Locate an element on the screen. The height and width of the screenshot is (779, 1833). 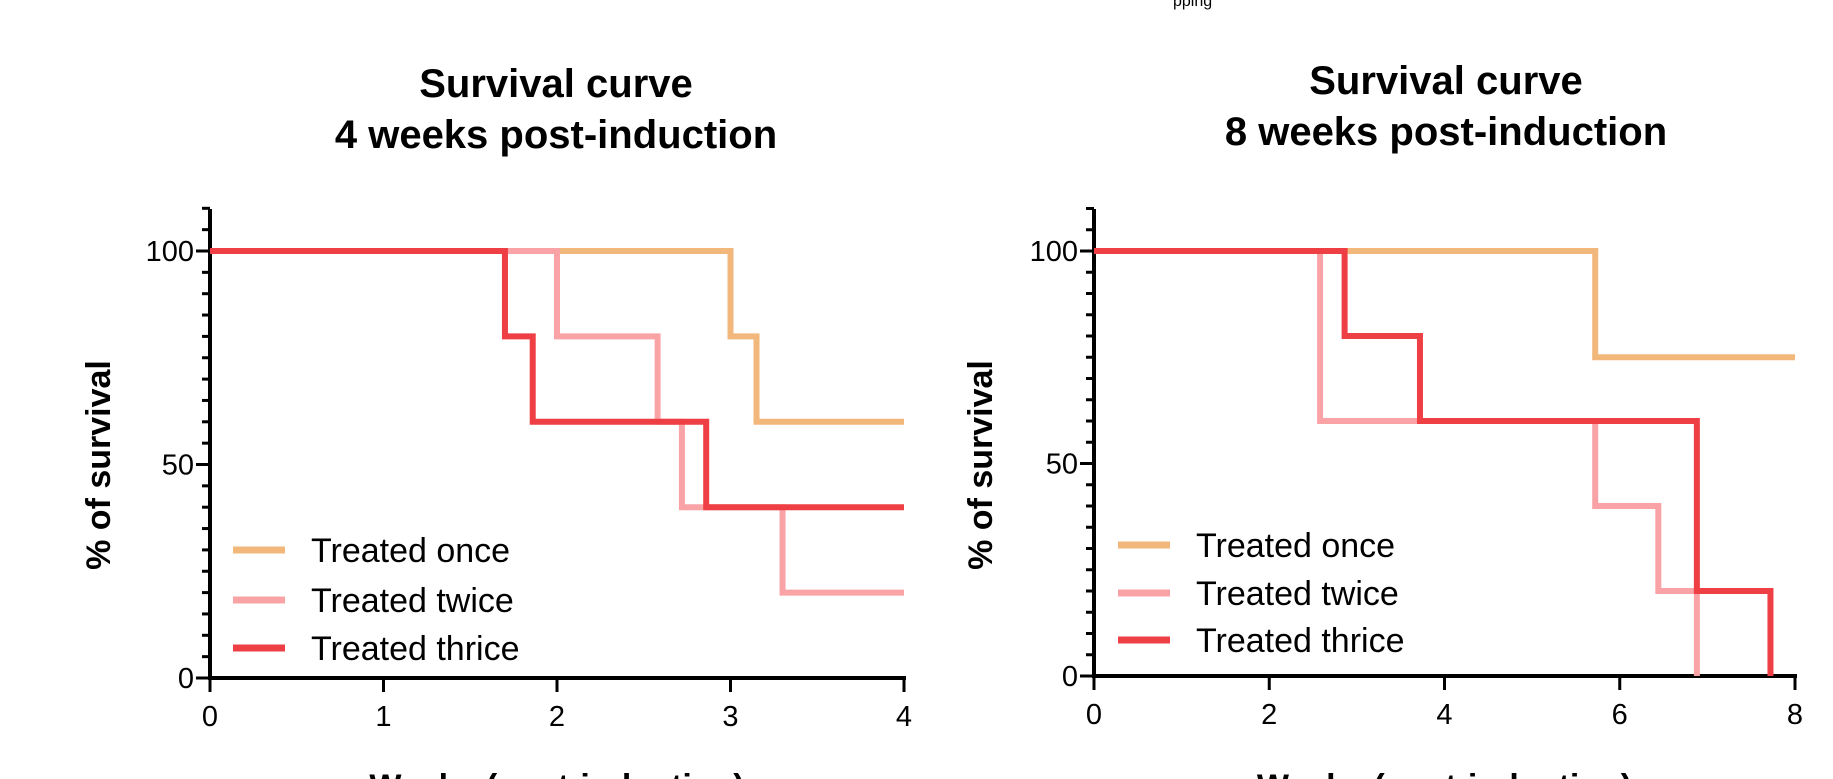
chart-title-line-2: 8 weeks post-induction is located at coordinates (1446, 132).